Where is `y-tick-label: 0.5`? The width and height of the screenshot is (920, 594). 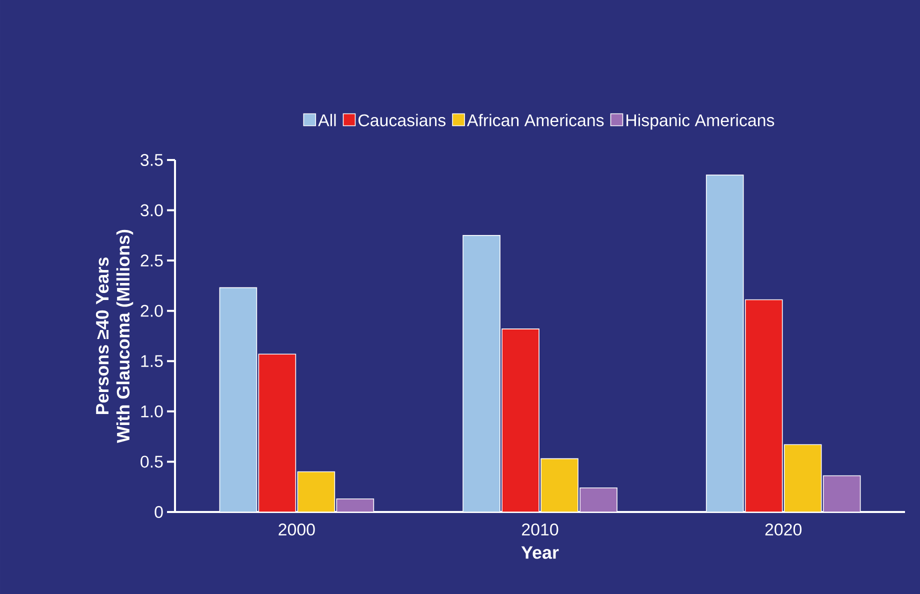 y-tick-label: 0.5 is located at coordinates (151, 462).